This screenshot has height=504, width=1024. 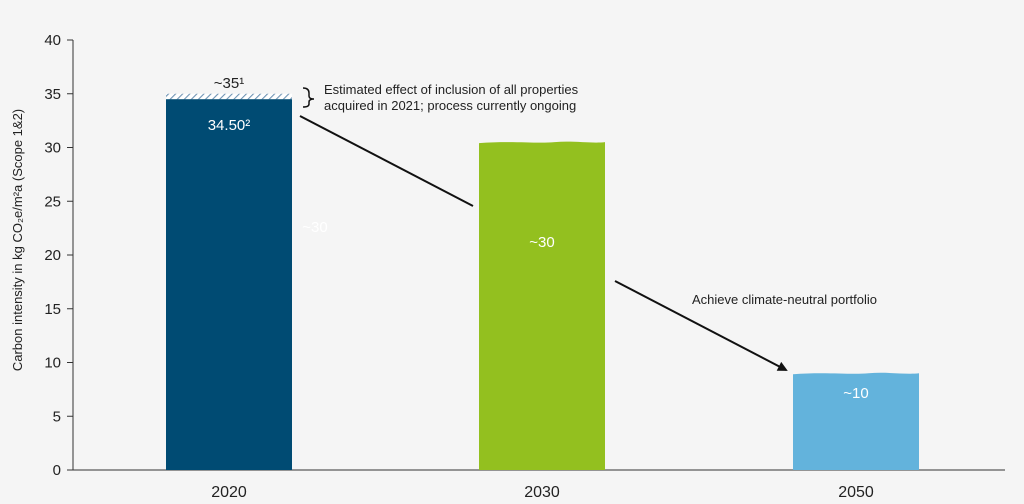 What do you see at coordinates (229, 96) in the screenshot?
I see `bar-2020-estimated-extension` at bounding box center [229, 96].